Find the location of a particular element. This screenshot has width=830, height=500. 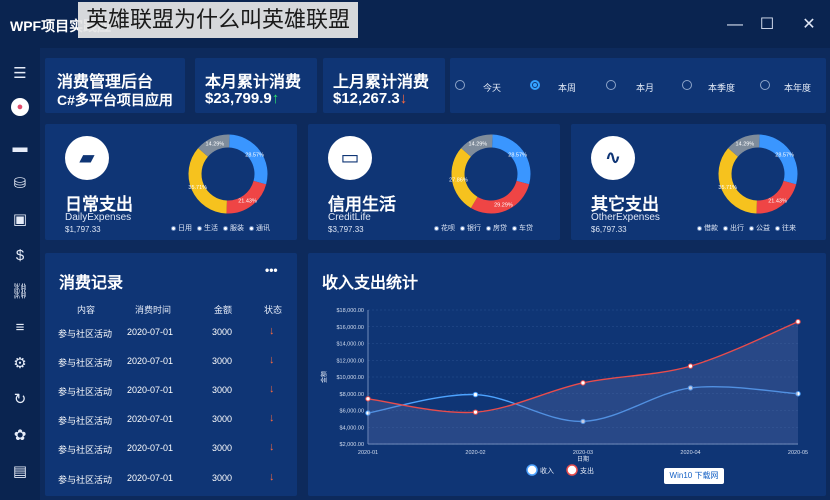

y-axis-label: 金额 is located at coordinates (324, 377).